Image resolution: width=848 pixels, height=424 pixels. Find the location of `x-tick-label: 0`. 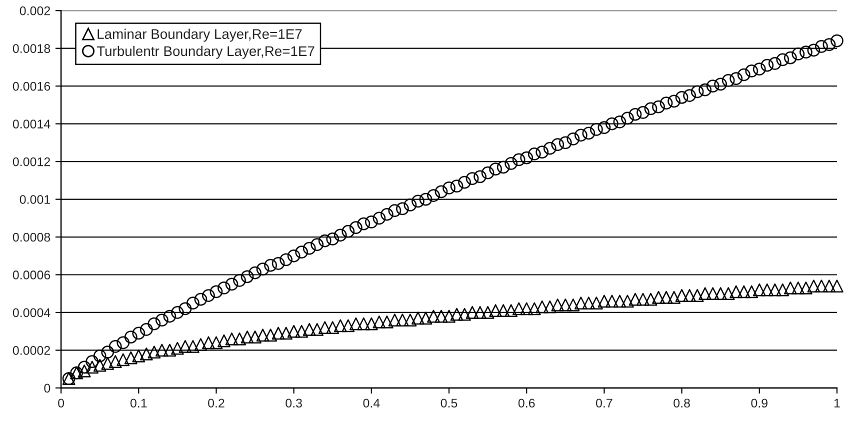

x-tick-label: 0 is located at coordinates (61, 403).